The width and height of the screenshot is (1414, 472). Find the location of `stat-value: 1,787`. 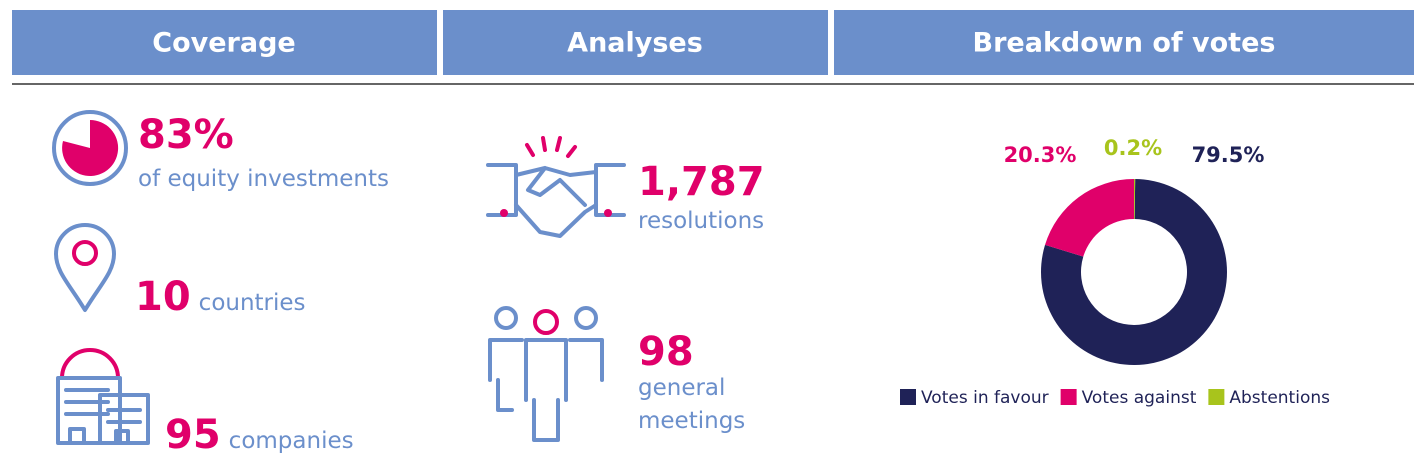

stat-value: 1,787 is located at coordinates (701, 182).